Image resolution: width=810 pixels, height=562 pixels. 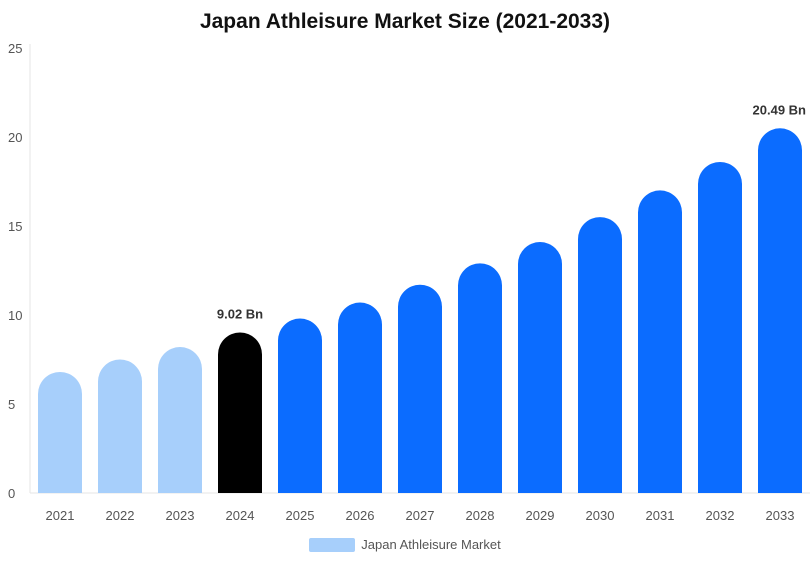 I want to click on bar-2023, so click(x=180, y=420).